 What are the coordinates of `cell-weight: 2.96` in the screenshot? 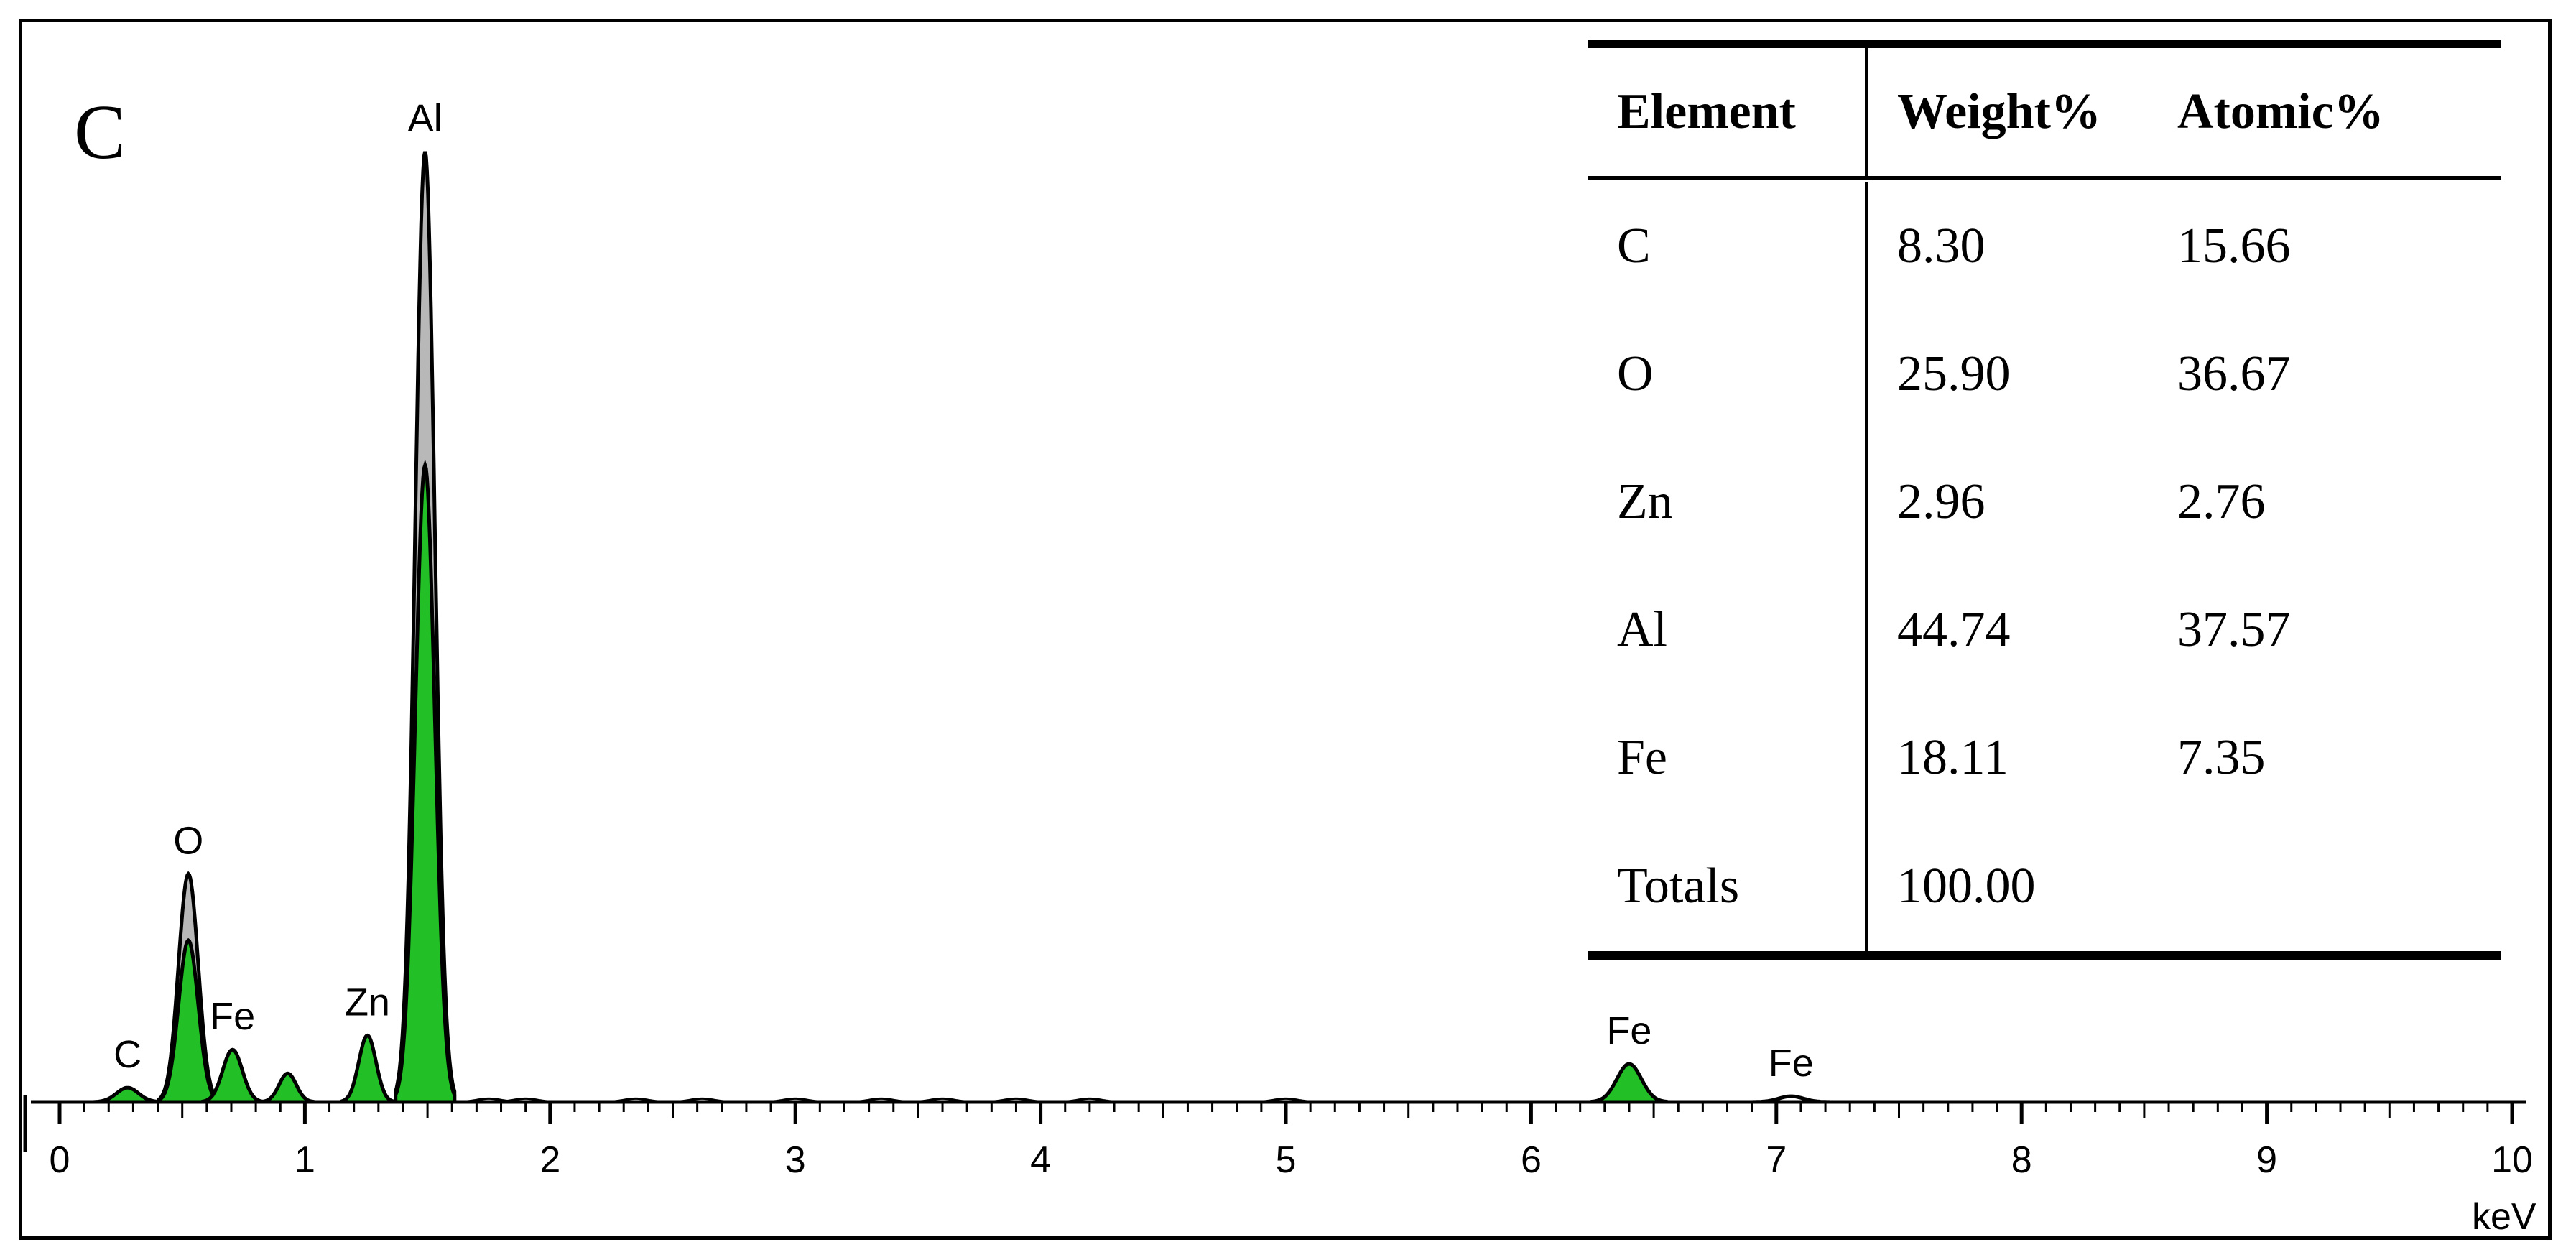 It's located at (1941, 501).